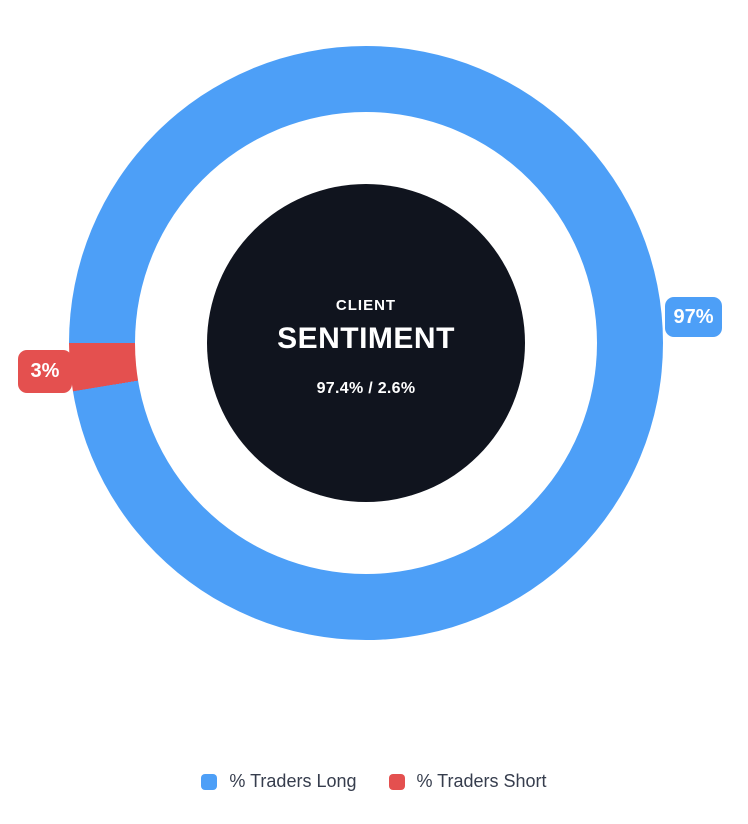  Describe the element at coordinates (693, 317) in the screenshot. I see `long-percentage-badge: 97%` at that location.